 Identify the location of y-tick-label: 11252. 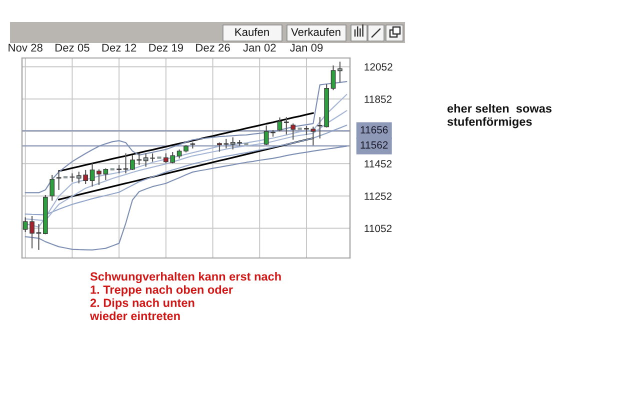
(378, 196).